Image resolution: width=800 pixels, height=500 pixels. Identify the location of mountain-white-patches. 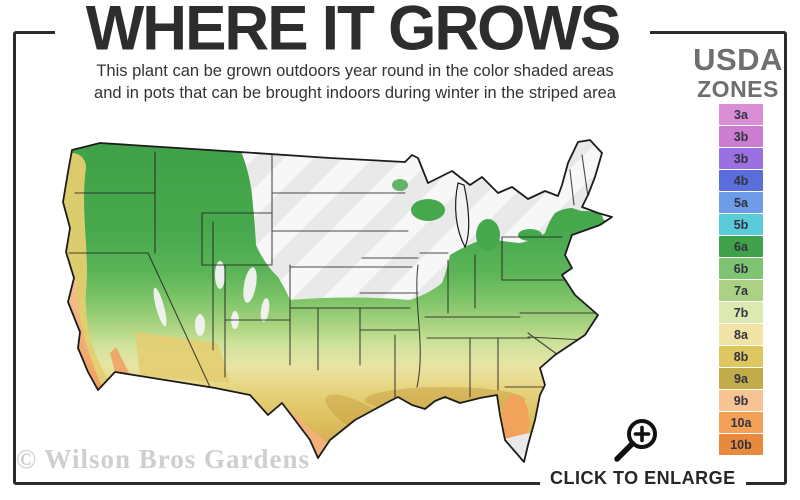
(211, 298).